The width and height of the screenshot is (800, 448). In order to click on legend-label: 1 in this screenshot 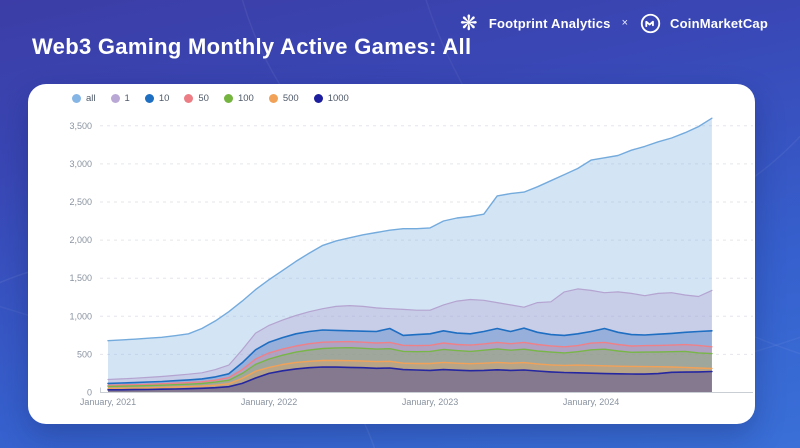, I will do `click(127, 98)`.